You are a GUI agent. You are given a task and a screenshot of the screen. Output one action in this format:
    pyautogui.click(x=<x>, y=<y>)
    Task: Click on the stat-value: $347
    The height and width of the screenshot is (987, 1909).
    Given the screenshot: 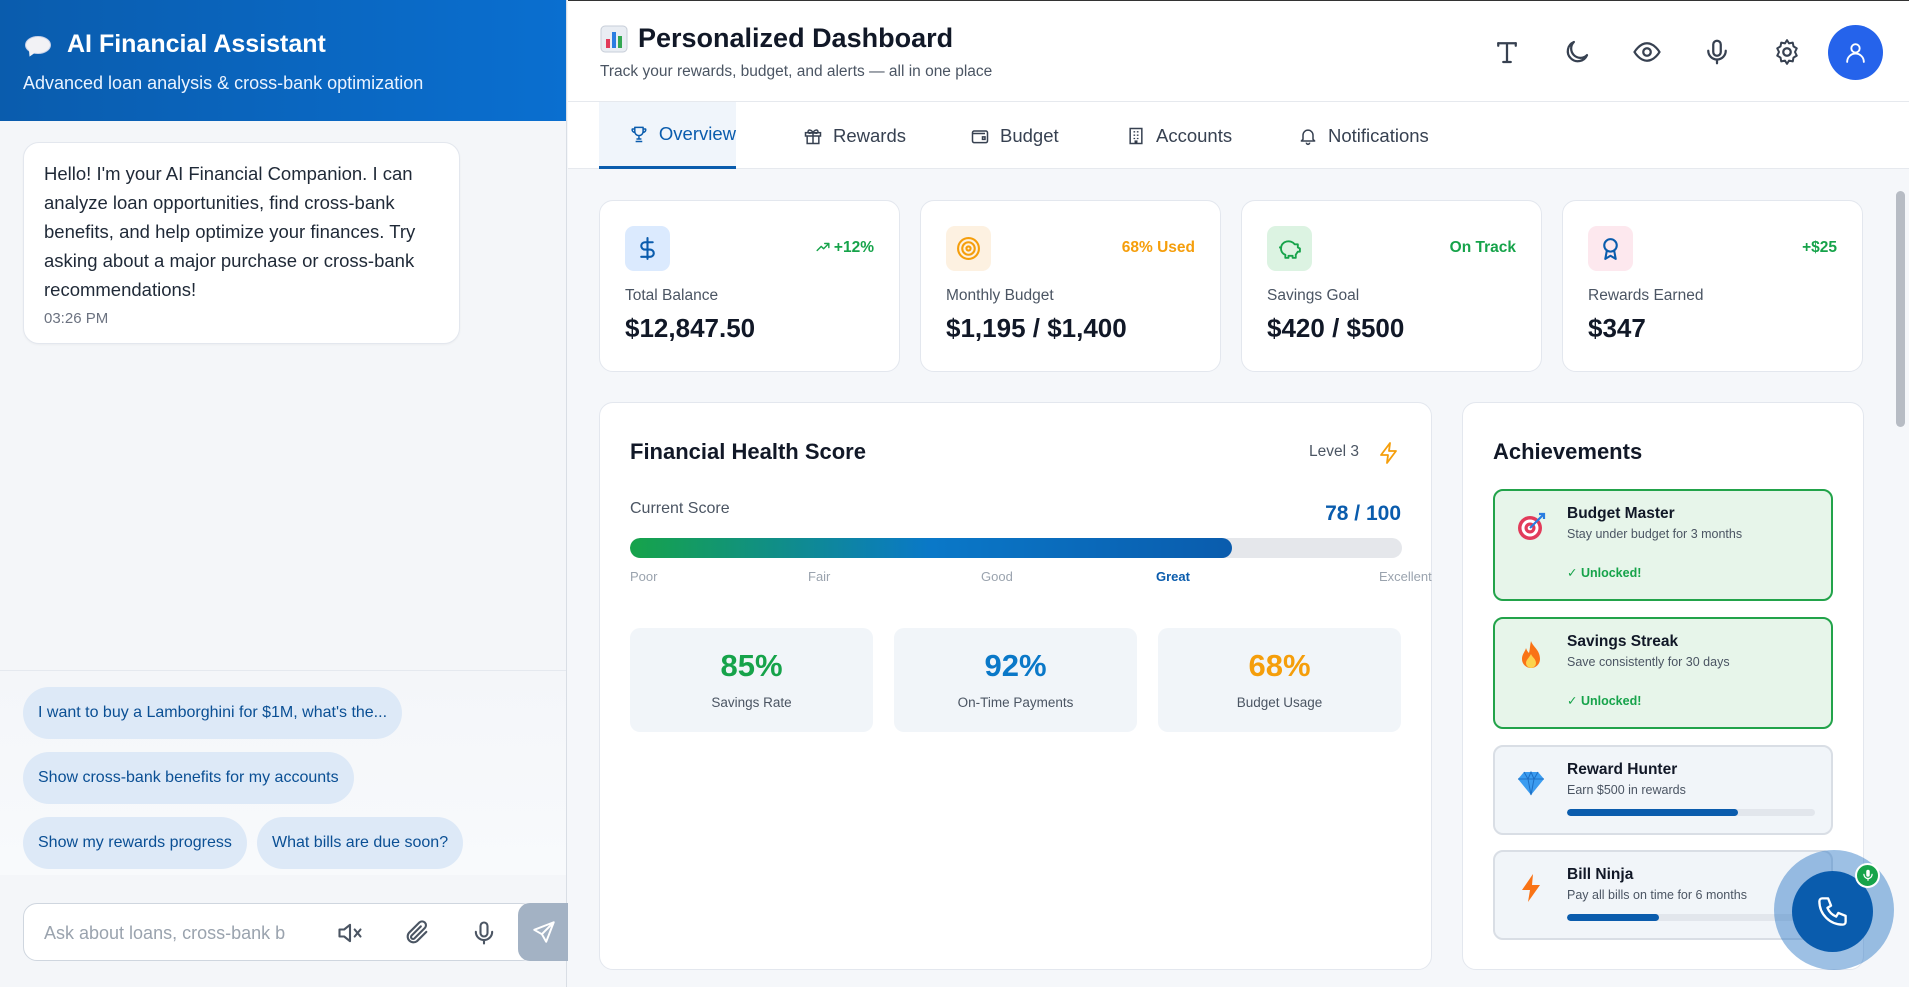 What is the action you would take?
    pyautogui.click(x=1617, y=328)
    